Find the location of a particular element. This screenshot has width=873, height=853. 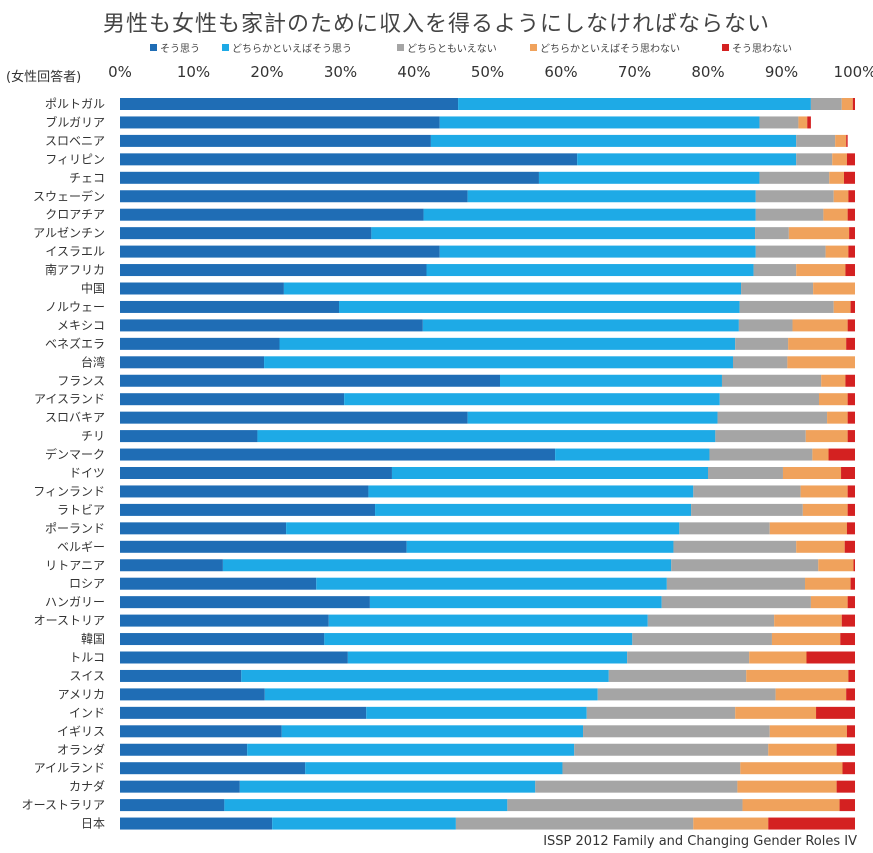

category-label: ブルガリア is located at coordinates (75, 121).